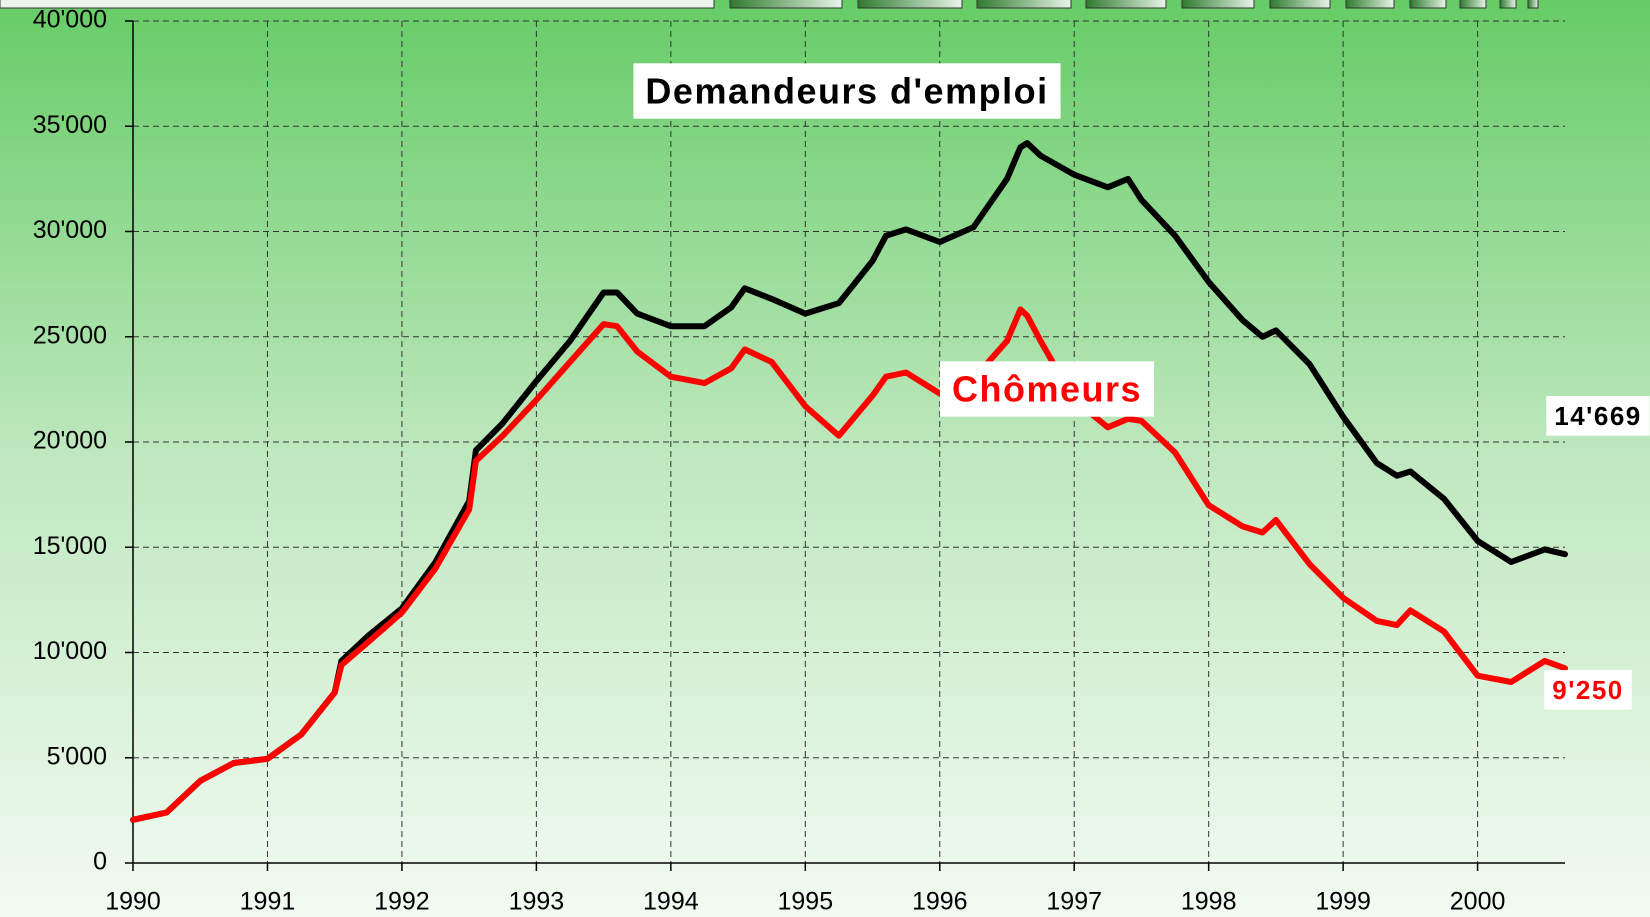 The image size is (1650, 917). I want to click on x-tick-label: 2000, so click(1478, 902).